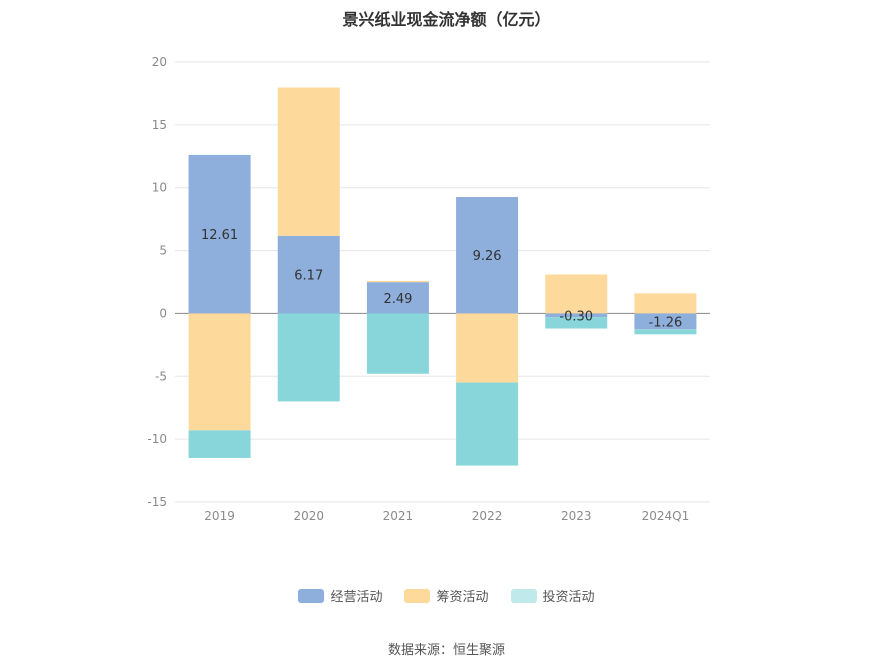  I want to click on data-label: -0.30, so click(576, 316).